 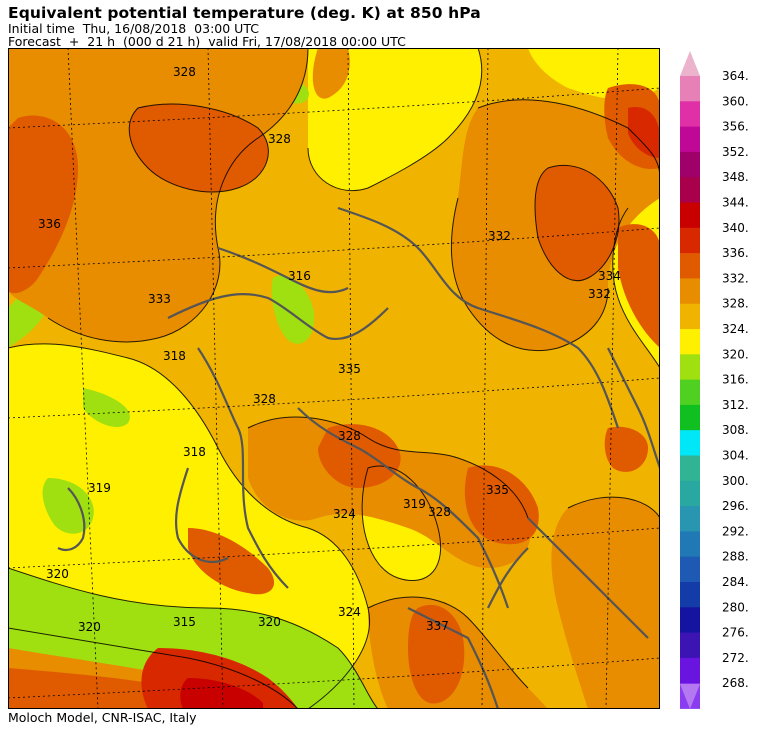 I want to click on colorbar-tick-label: 308., so click(x=735, y=430).